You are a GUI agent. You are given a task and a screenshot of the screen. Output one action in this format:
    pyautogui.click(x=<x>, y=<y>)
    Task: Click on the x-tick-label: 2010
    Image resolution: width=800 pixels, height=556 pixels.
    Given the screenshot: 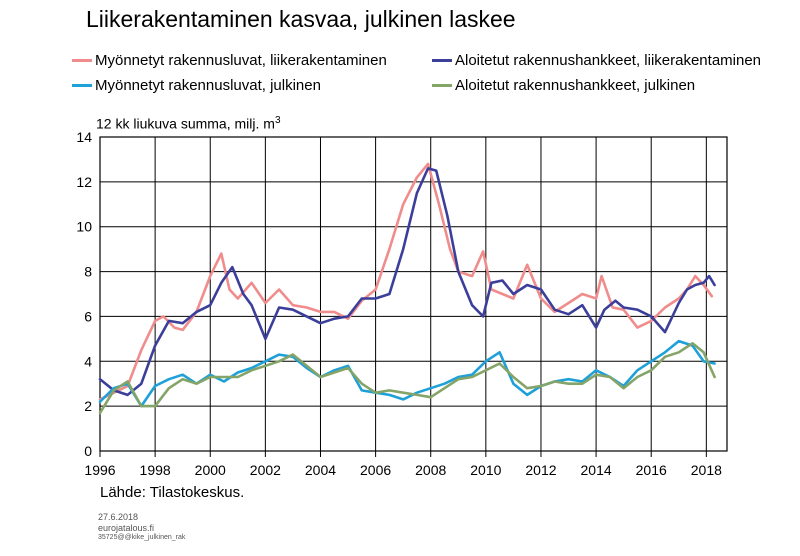 What is the action you would take?
    pyautogui.click(x=485, y=470)
    